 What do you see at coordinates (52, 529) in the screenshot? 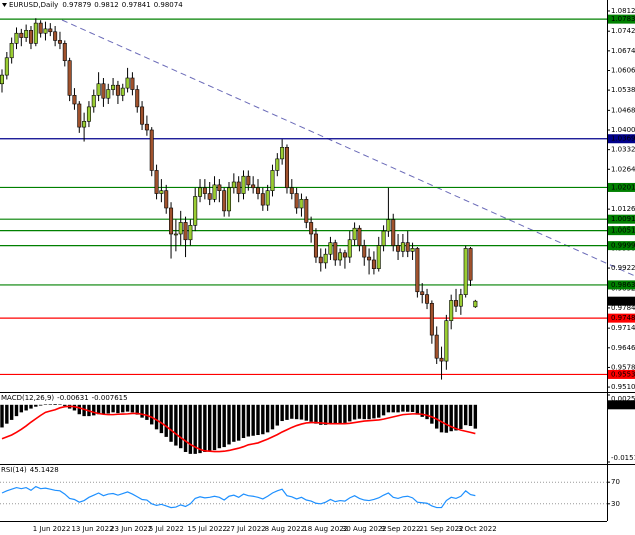
I see `x-tick-label: 1 Jun 2022` at bounding box center [52, 529].